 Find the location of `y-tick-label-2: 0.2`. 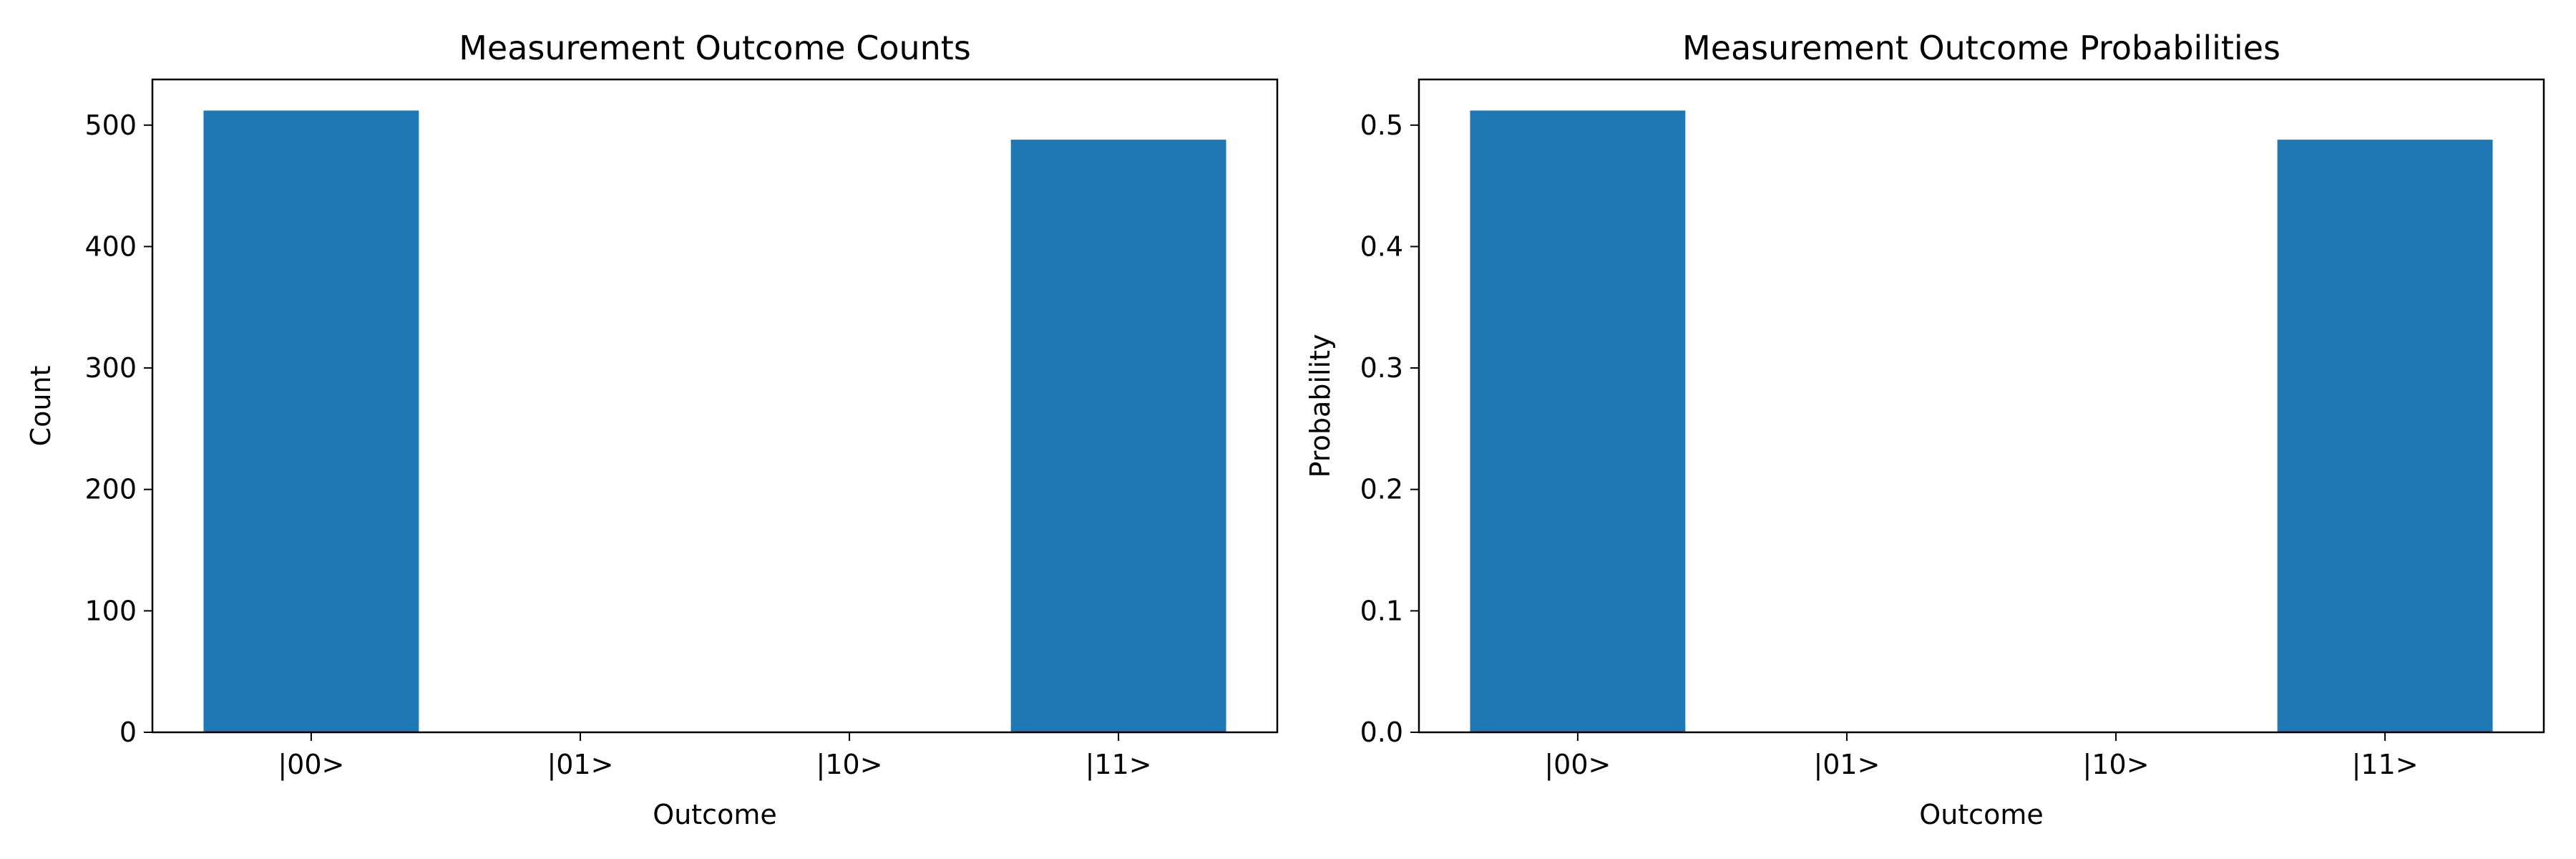

y-tick-label-2: 0.2 is located at coordinates (1381, 489).